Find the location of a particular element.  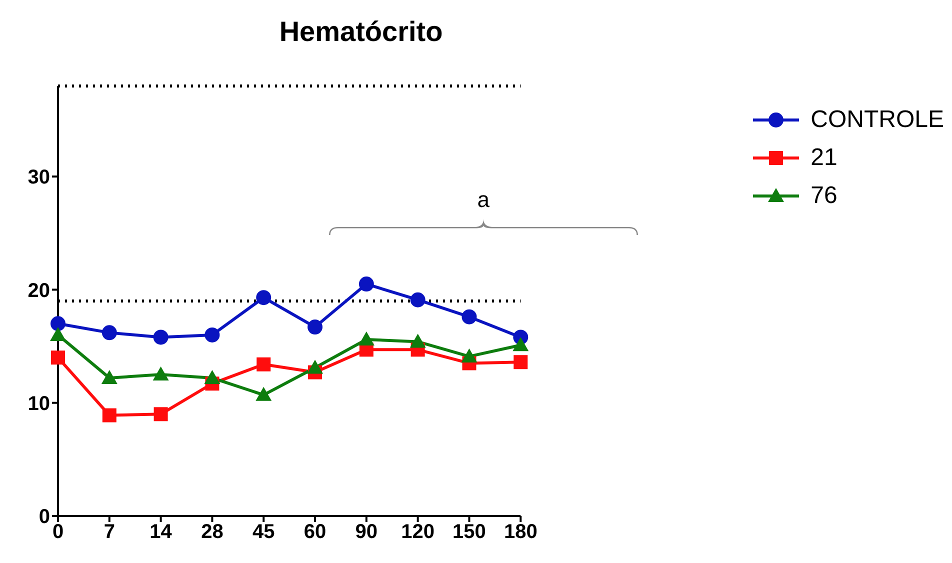

legend-label: 21 is located at coordinates (824, 158).